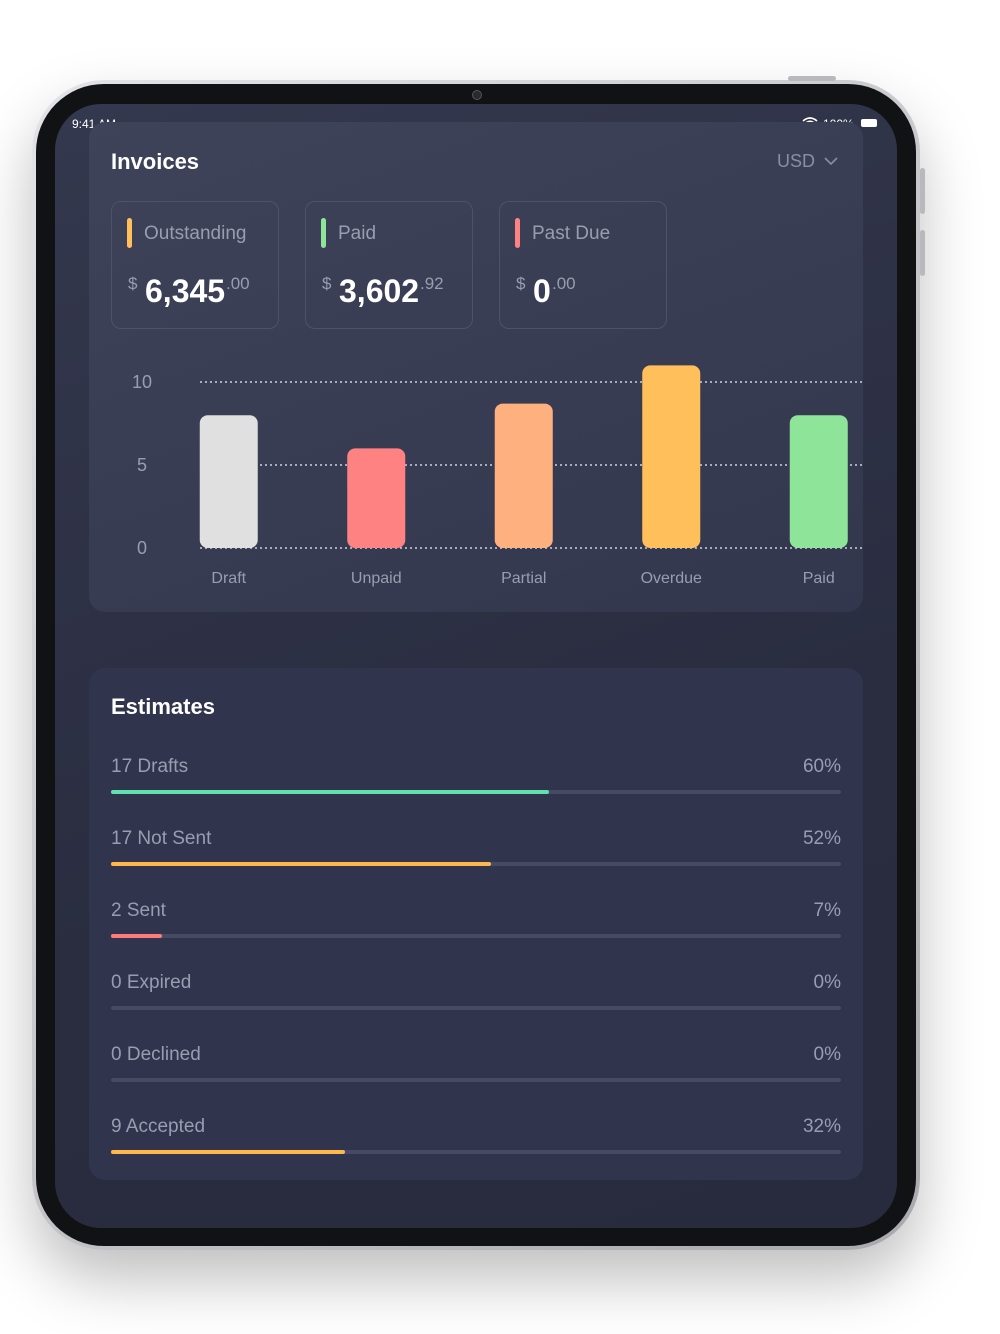  Describe the element at coordinates (376, 578) in the screenshot. I see `x-tick-label: Unpaid` at that location.